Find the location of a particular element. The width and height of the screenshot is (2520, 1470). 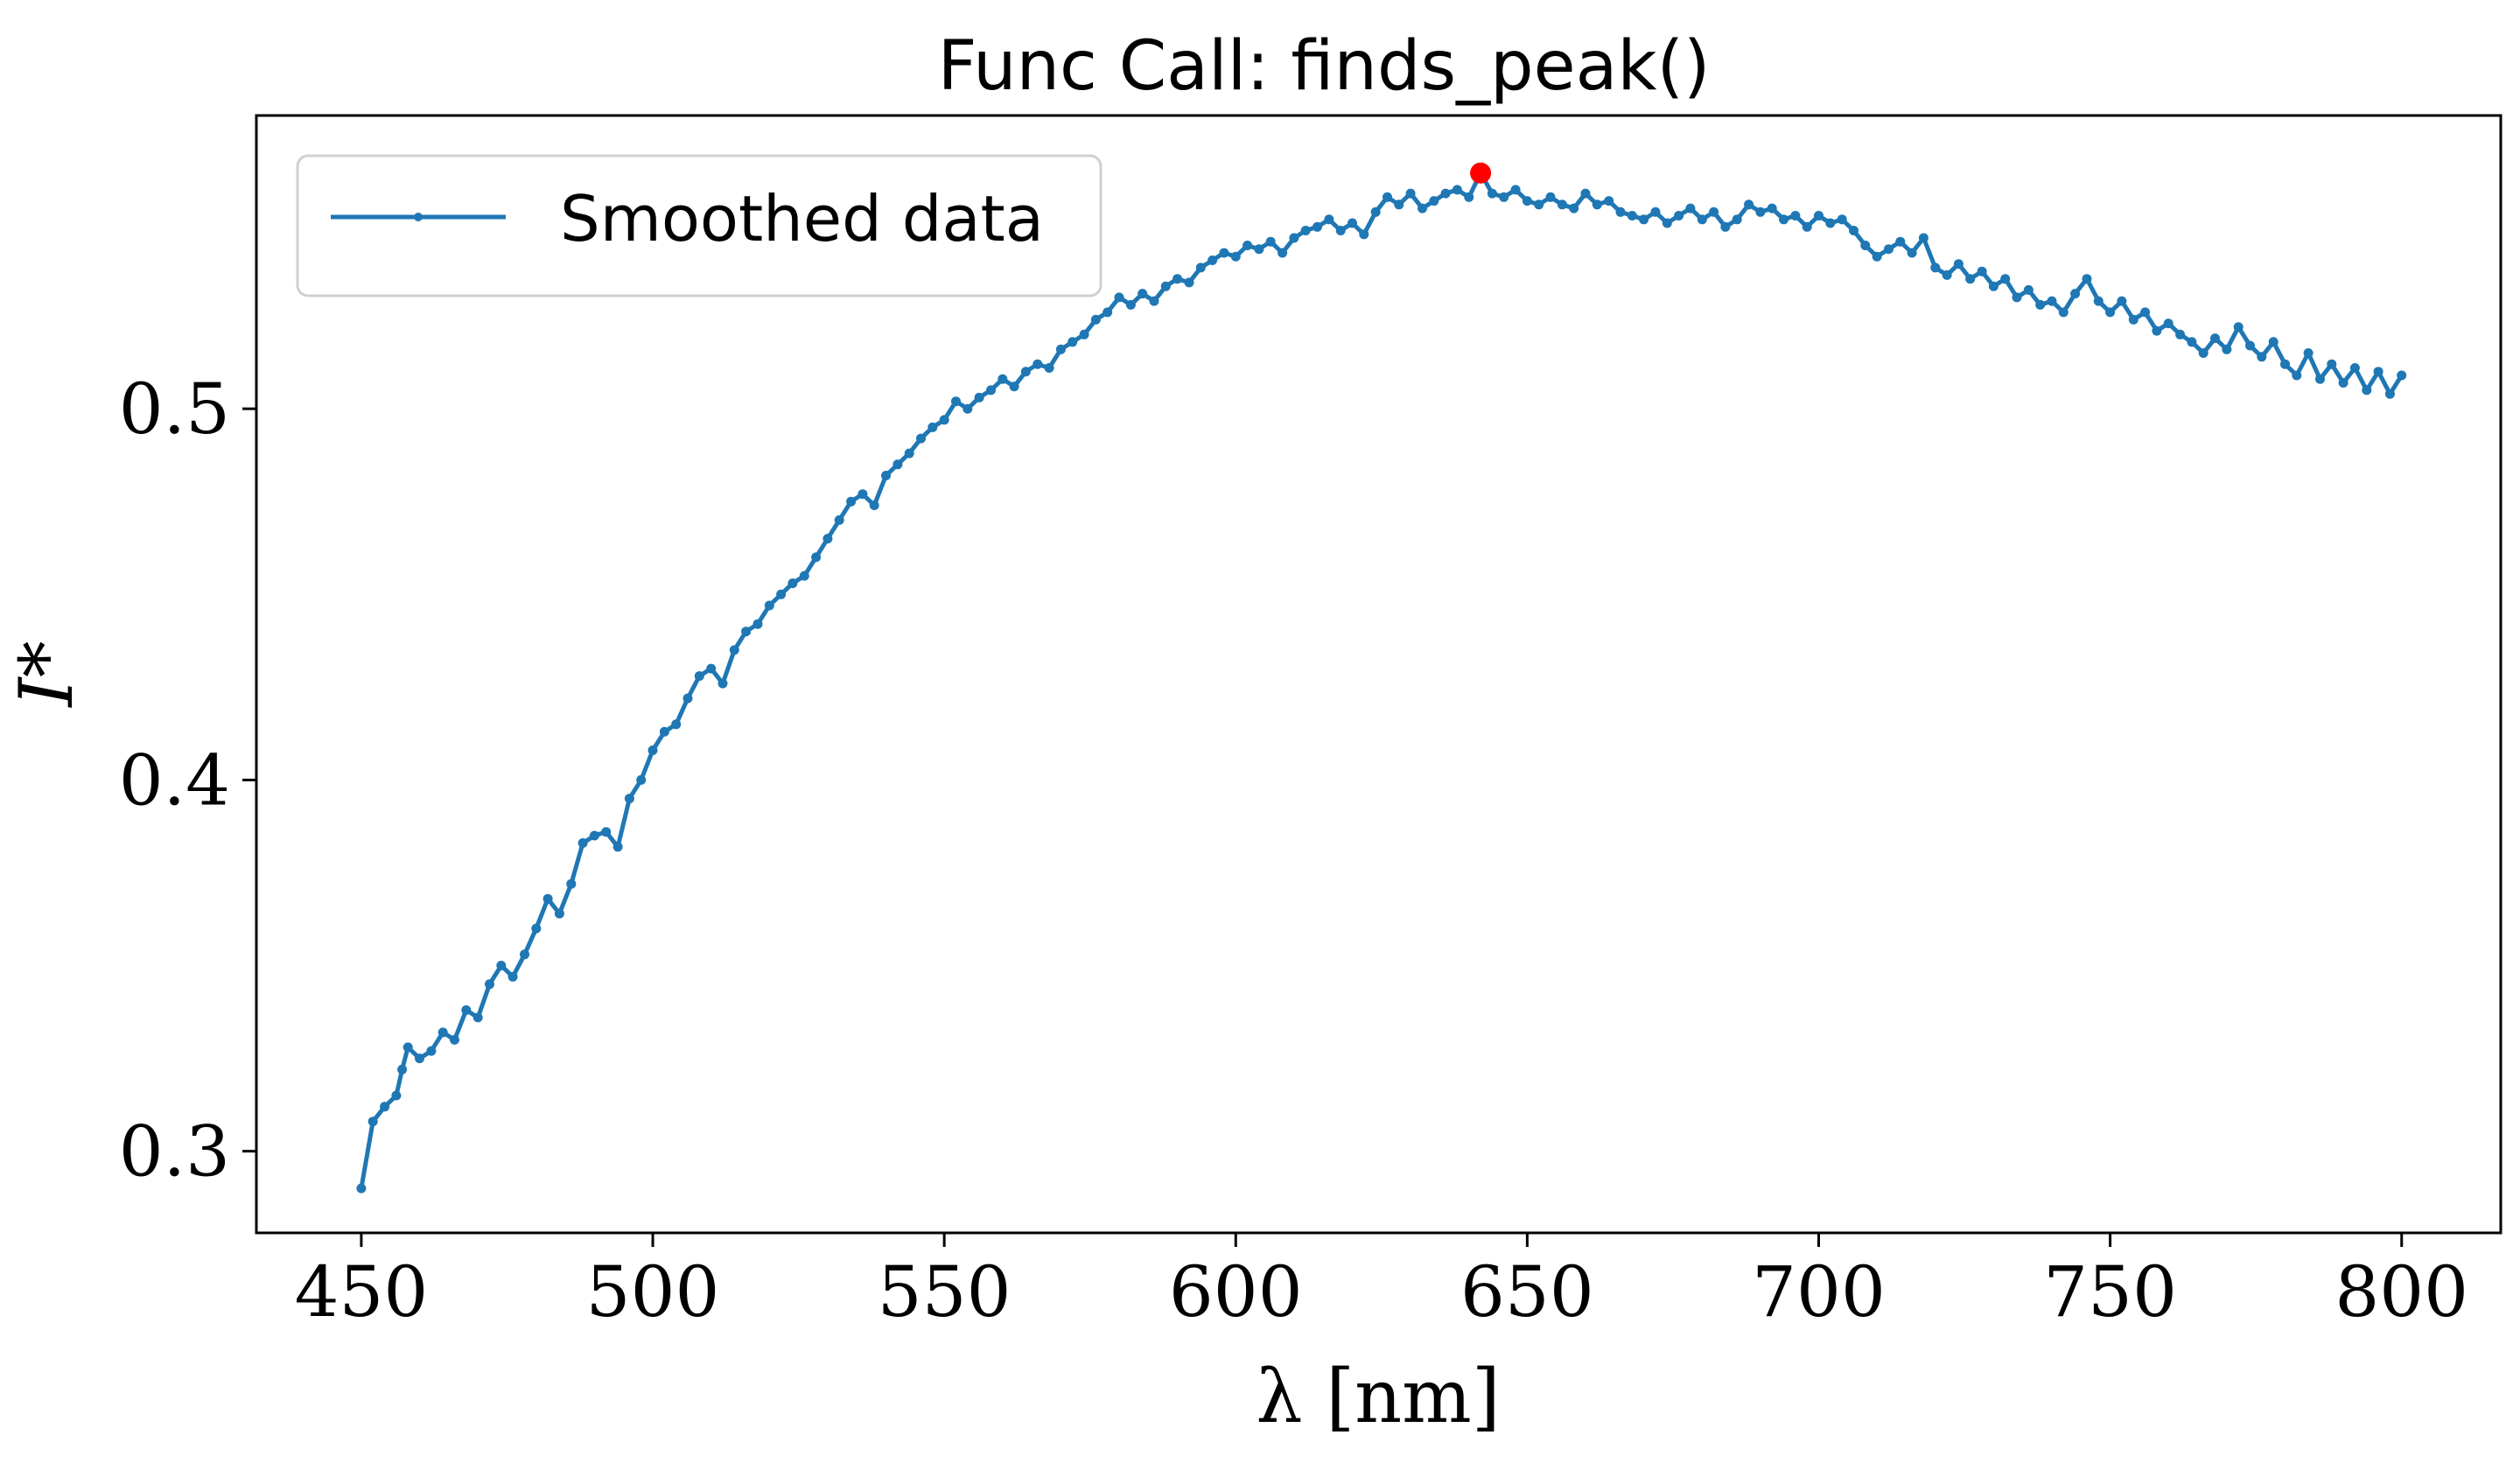

x-axis-label: λ [nm] is located at coordinates (1378, 1396).